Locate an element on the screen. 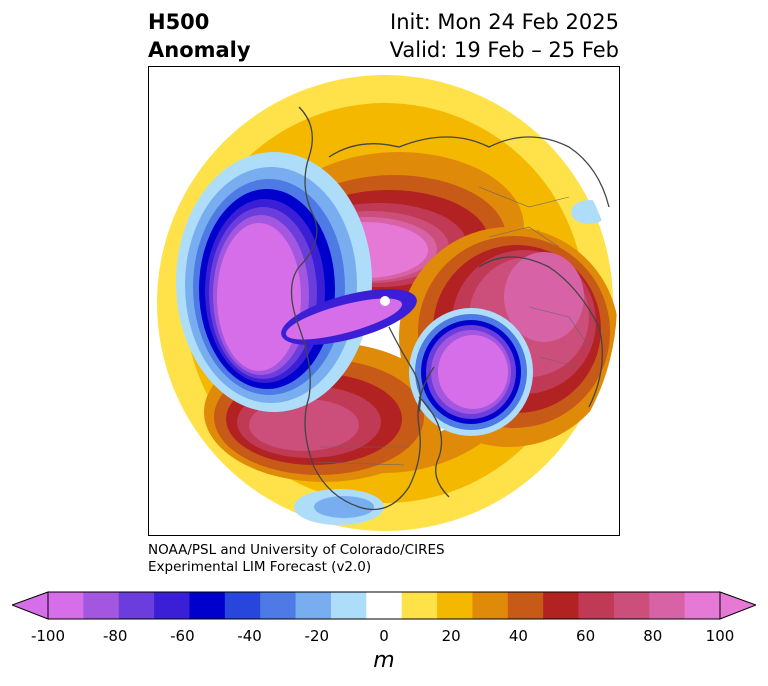 This screenshot has height=686, width=768. colorbar-tick-label: -100 is located at coordinates (48, 636).